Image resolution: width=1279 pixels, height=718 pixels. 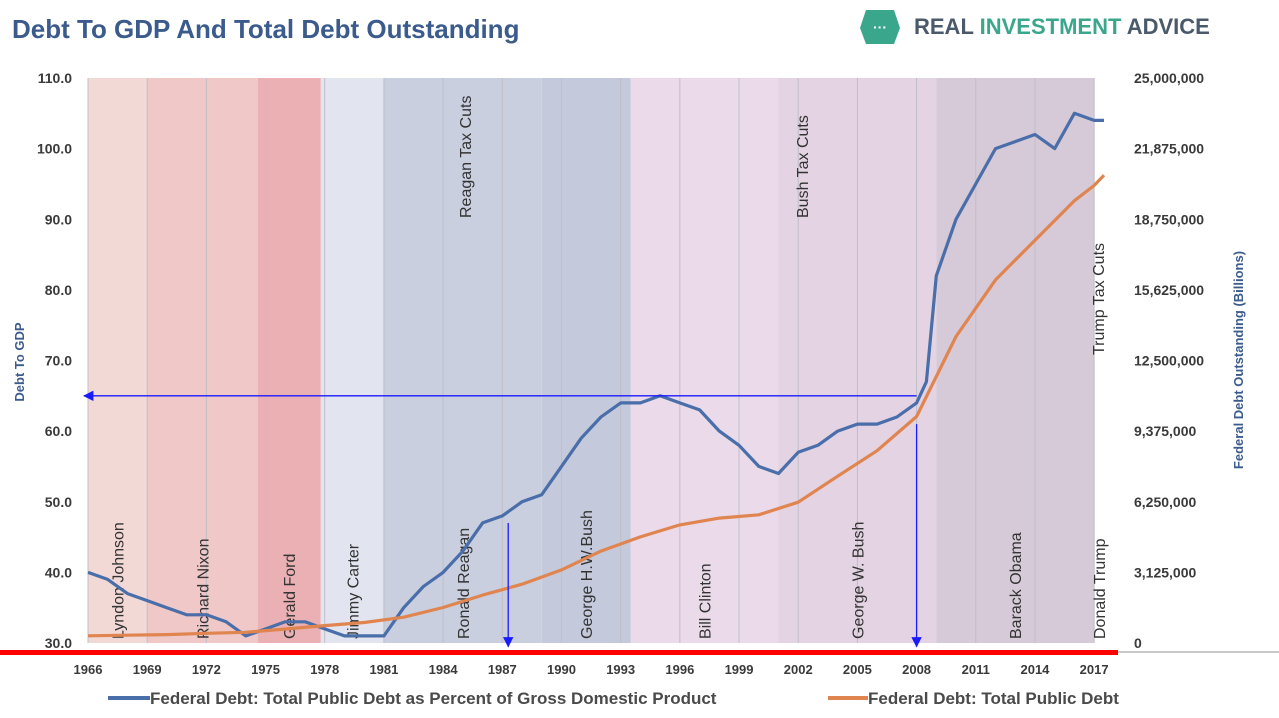 I want to click on x-tick: 2011, so click(x=976, y=669).